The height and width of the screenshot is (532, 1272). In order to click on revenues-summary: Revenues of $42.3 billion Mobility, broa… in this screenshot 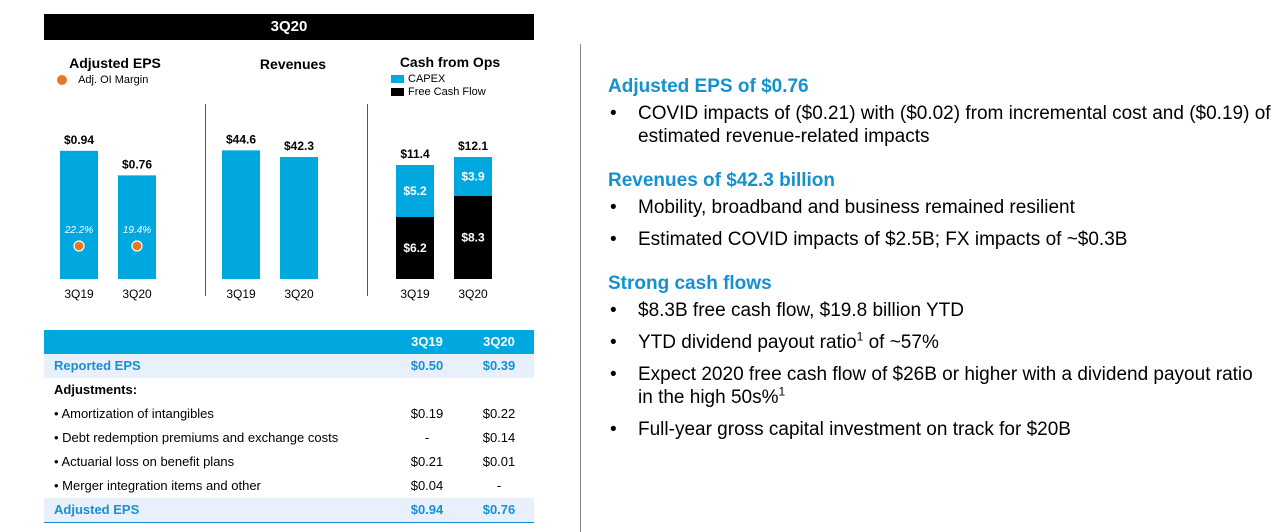, I will do `click(940, 210)`.